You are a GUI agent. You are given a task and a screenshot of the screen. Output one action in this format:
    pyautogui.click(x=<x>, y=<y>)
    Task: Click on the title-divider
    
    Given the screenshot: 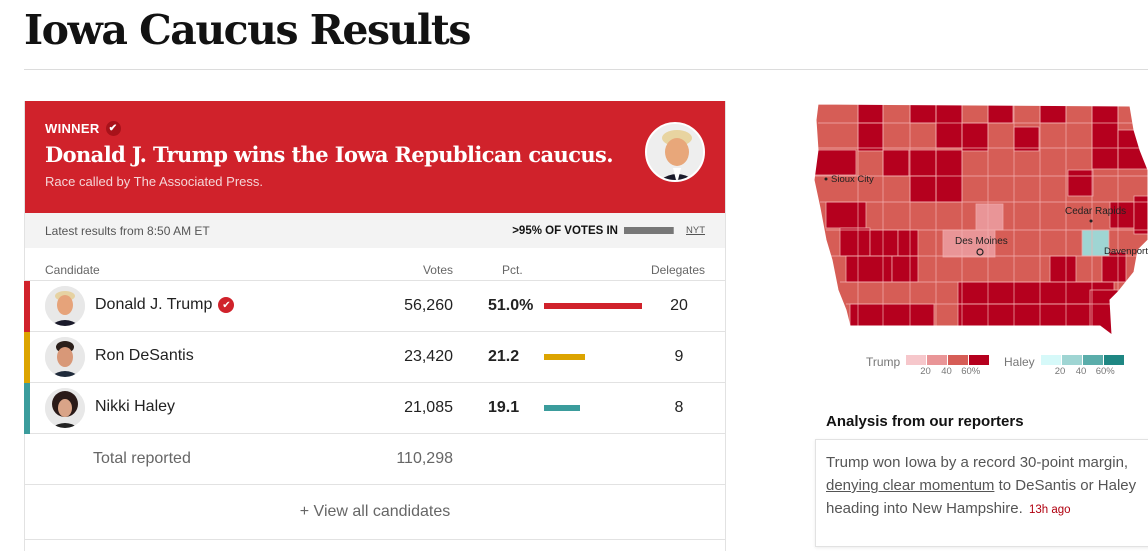 What is the action you would take?
    pyautogui.click(x=586, y=69)
    